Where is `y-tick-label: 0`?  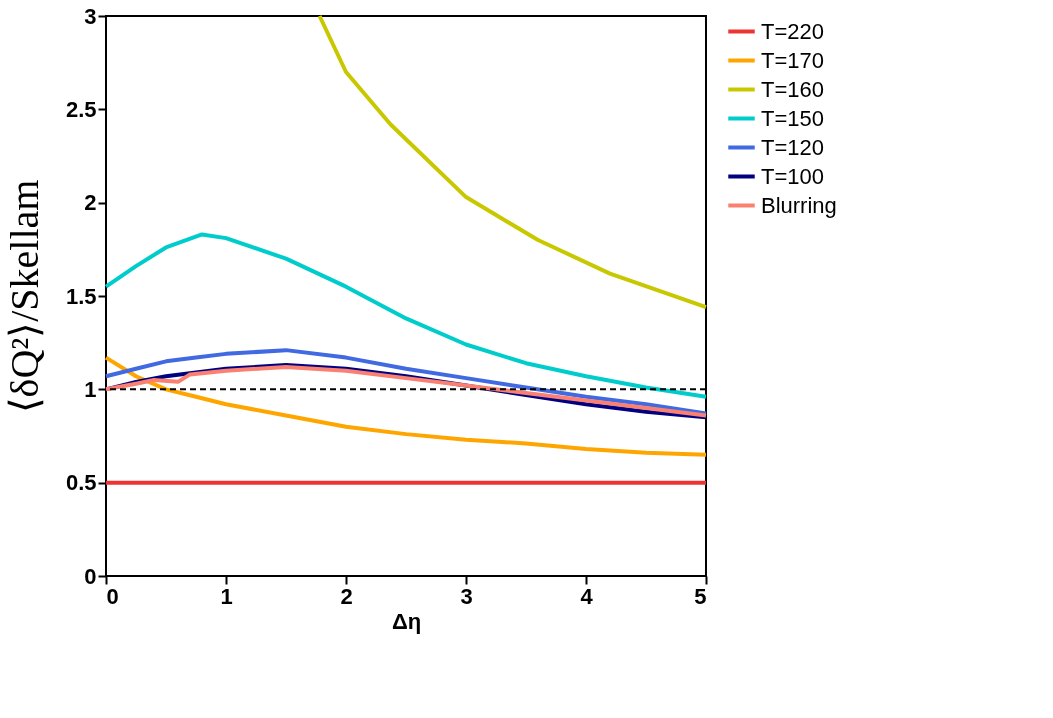
y-tick-label: 0 is located at coordinates (90, 576).